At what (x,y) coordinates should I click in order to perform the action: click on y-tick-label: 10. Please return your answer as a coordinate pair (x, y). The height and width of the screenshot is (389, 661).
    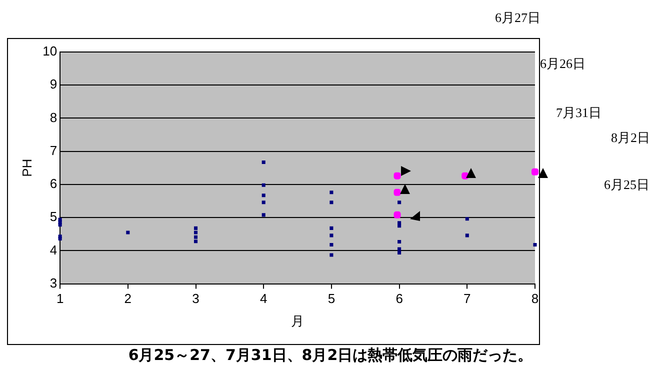
    Looking at the image, I should click on (50, 51).